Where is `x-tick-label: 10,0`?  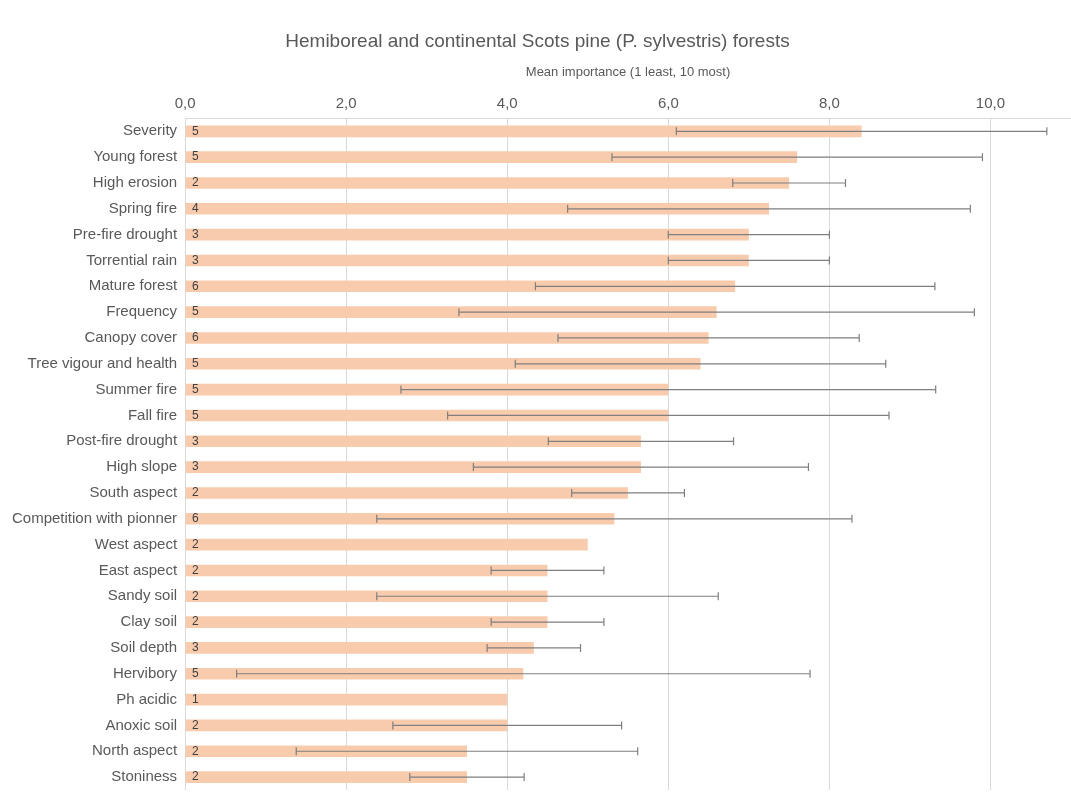
x-tick-label: 10,0 is located at coordinates (990, 102).